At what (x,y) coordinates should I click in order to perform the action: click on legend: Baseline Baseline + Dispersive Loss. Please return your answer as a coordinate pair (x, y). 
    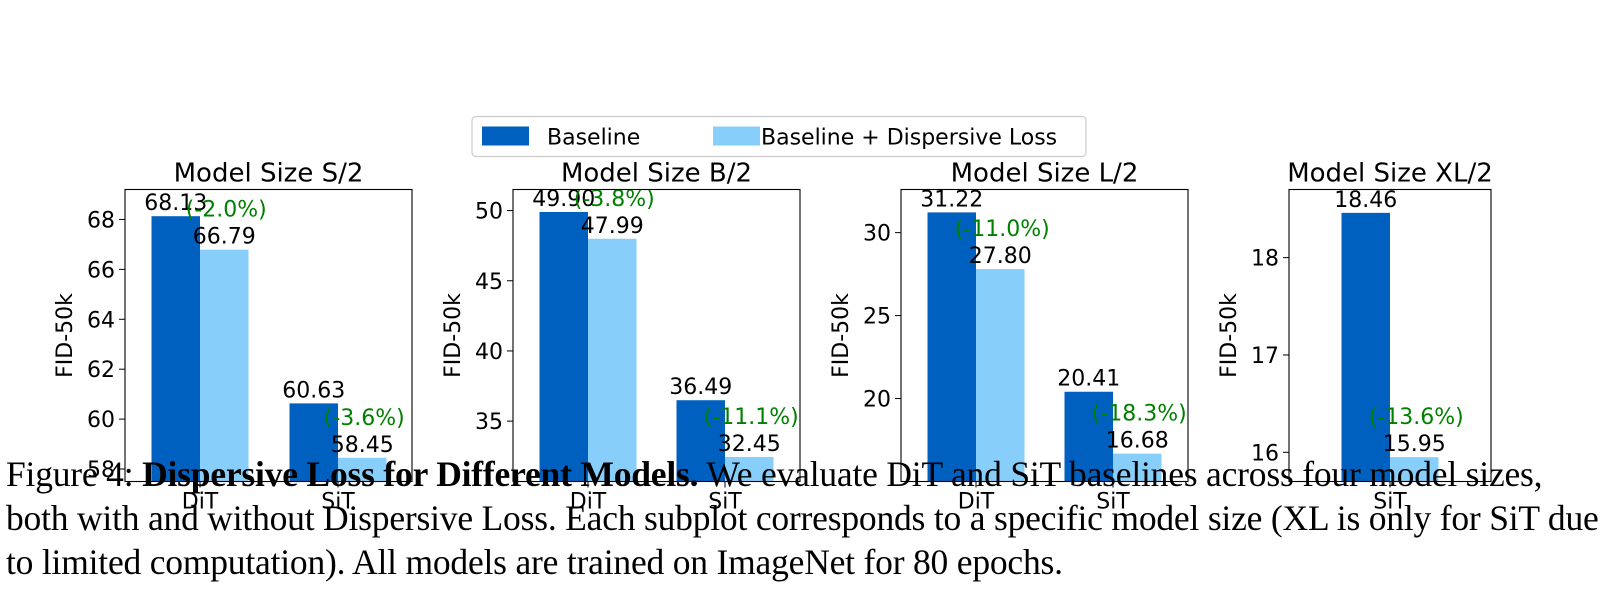
    Looking at the image, I should click on (779, 136).